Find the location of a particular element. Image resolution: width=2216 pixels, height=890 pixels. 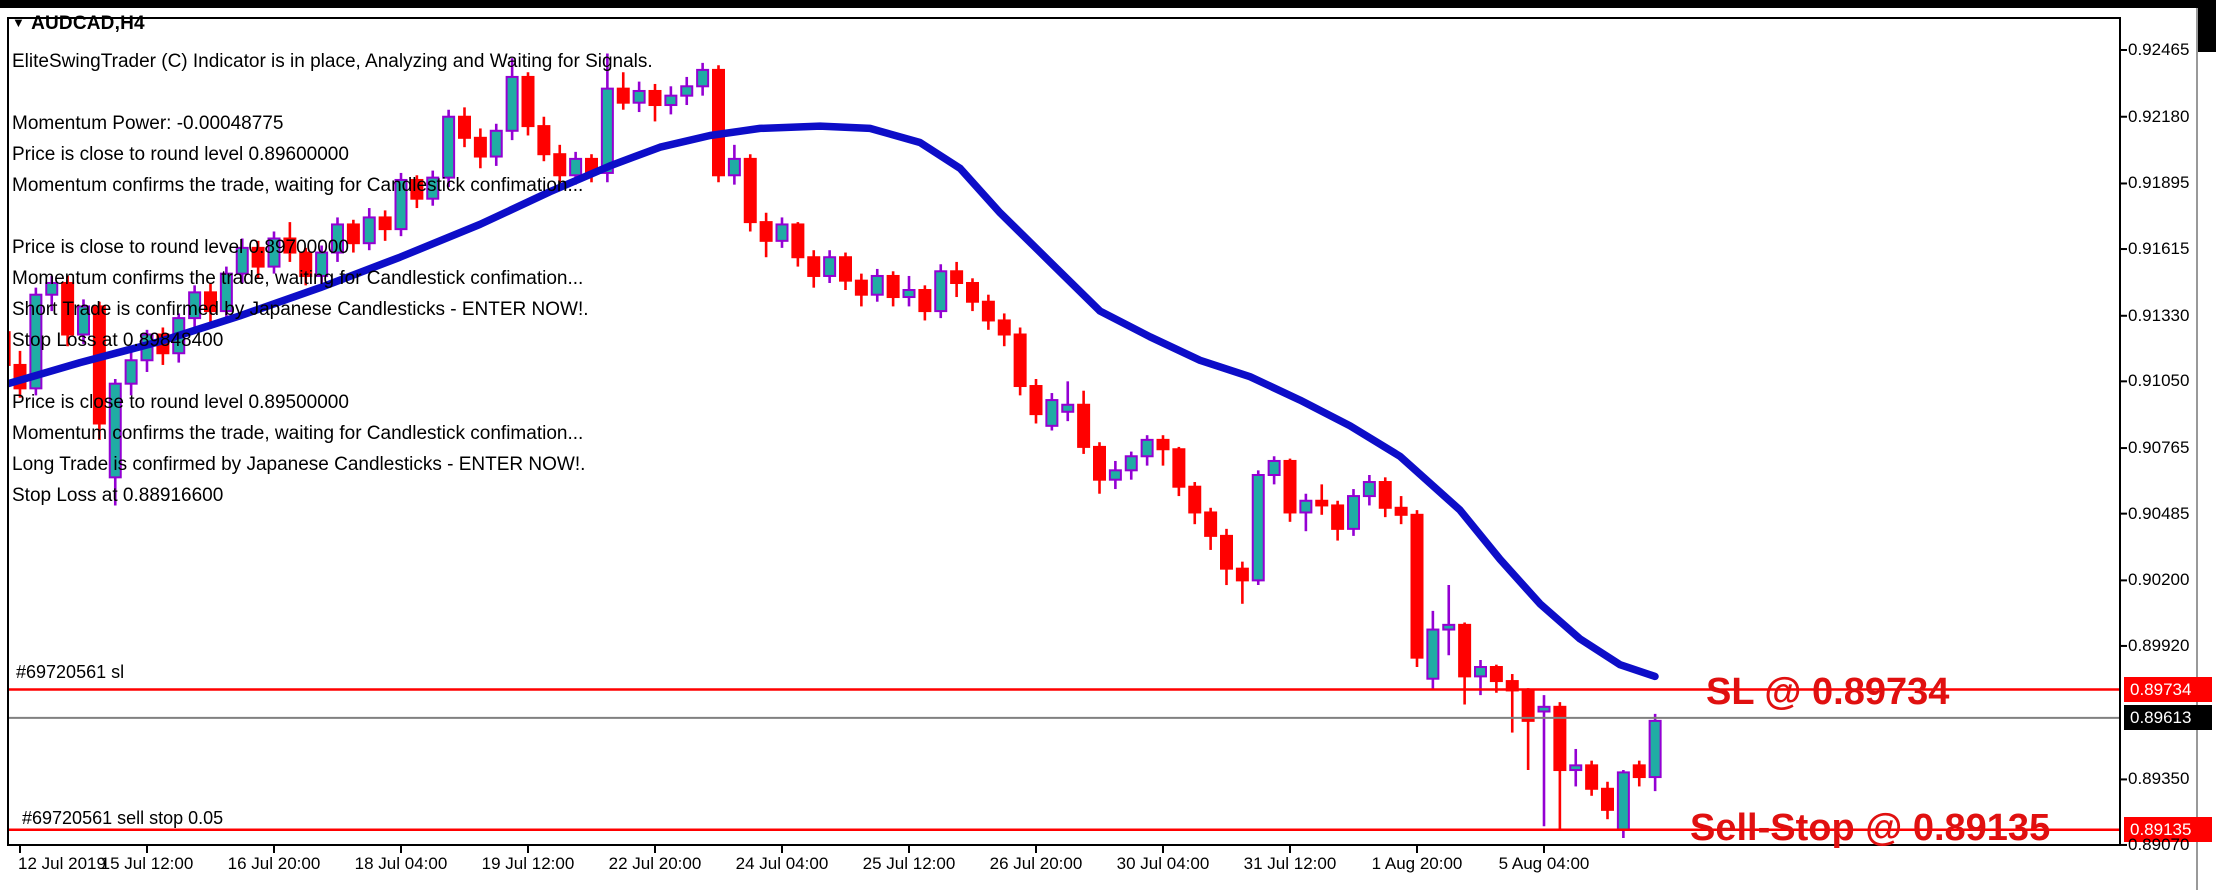

symbol-timeframe-text: AUDCAD,H4 is located at coordinates (88, 23).